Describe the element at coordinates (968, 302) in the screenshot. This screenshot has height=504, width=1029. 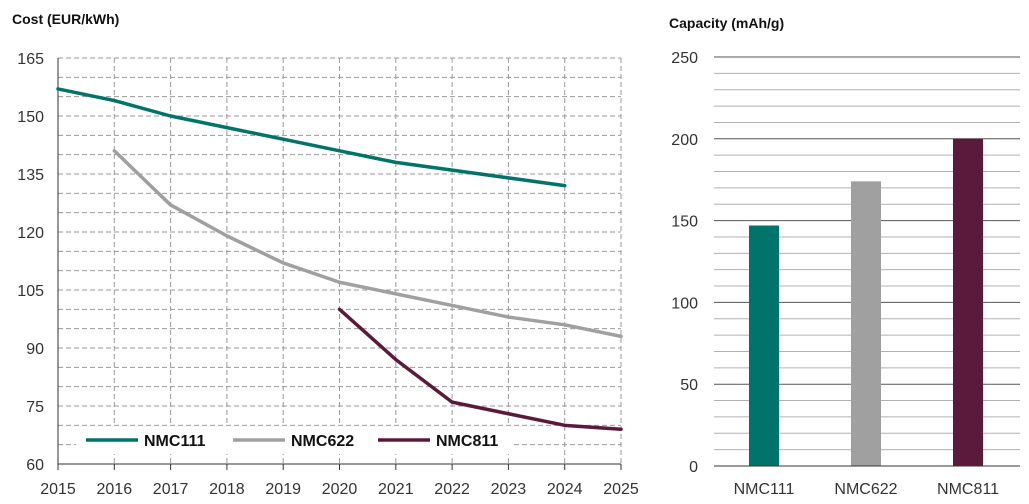
I see `bar-nmc811` at that location.